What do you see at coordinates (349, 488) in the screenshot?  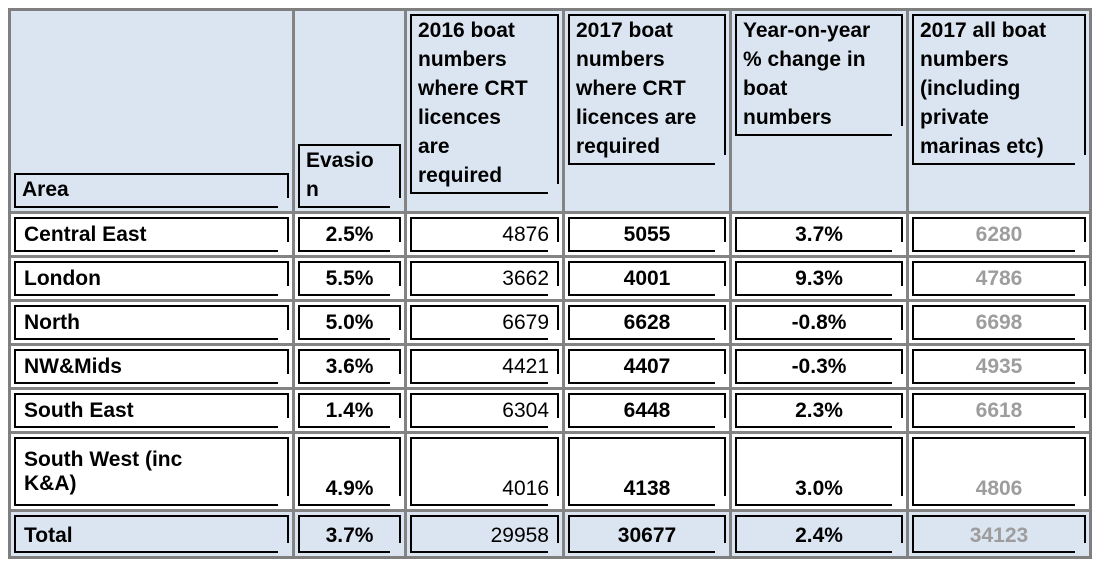 I see `evasion-value: 4.9%` at bounding box center [349, 488].